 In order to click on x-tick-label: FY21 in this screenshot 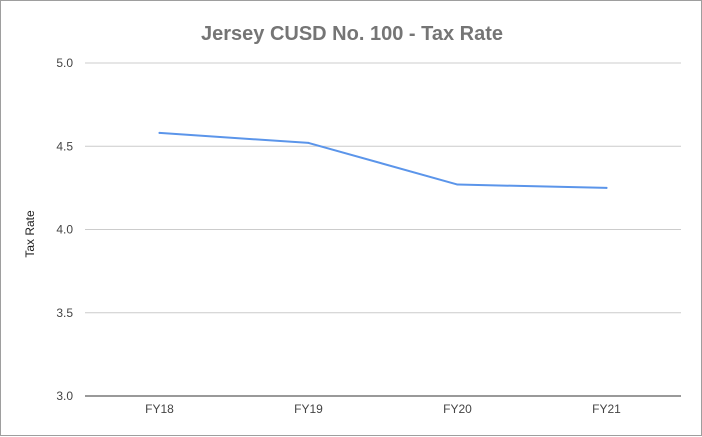, I will do `click(606, 409)`.